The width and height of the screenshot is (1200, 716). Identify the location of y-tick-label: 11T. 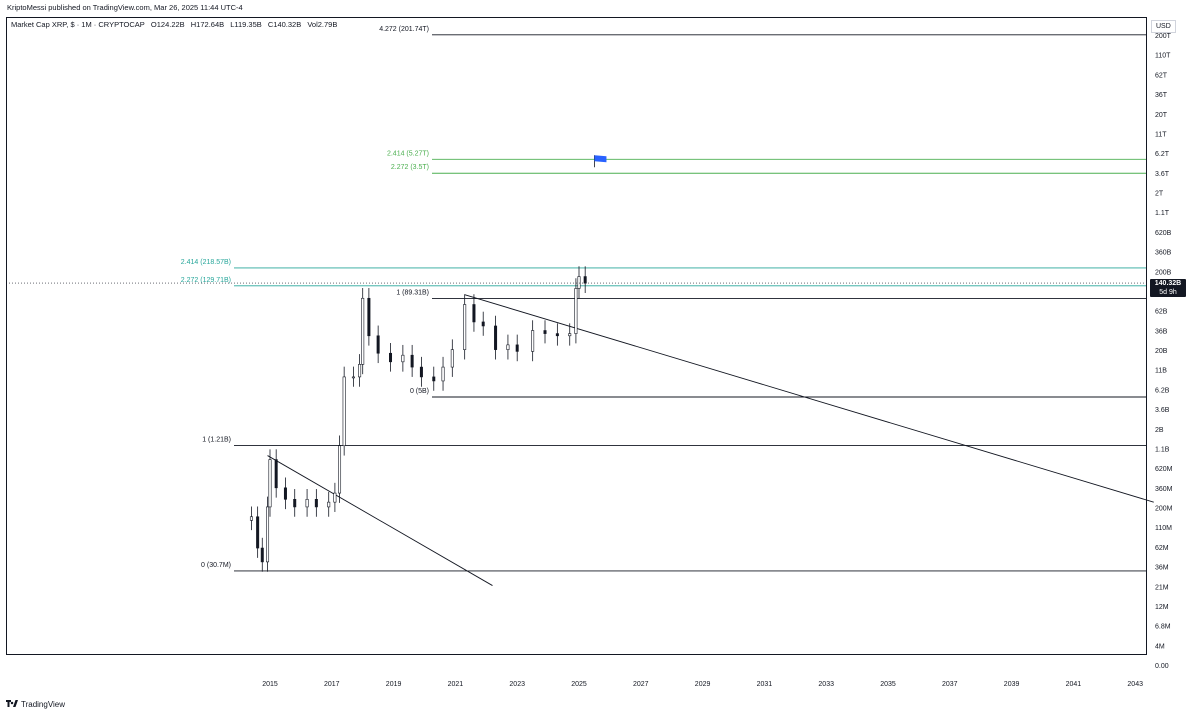
(1161, 134).